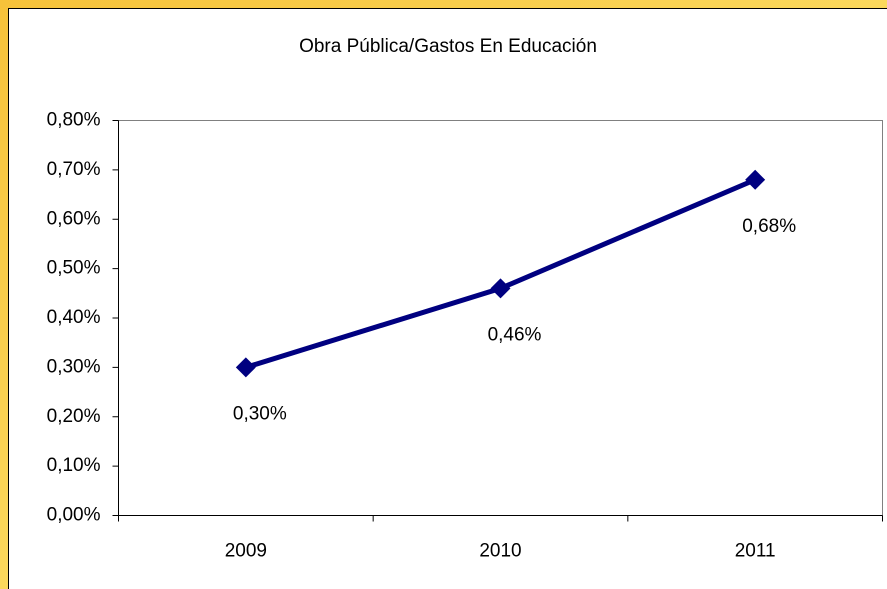  Describe the element at coordinates (260, 413) in the screenshot. I see `data-label: 0,30%` at that location.